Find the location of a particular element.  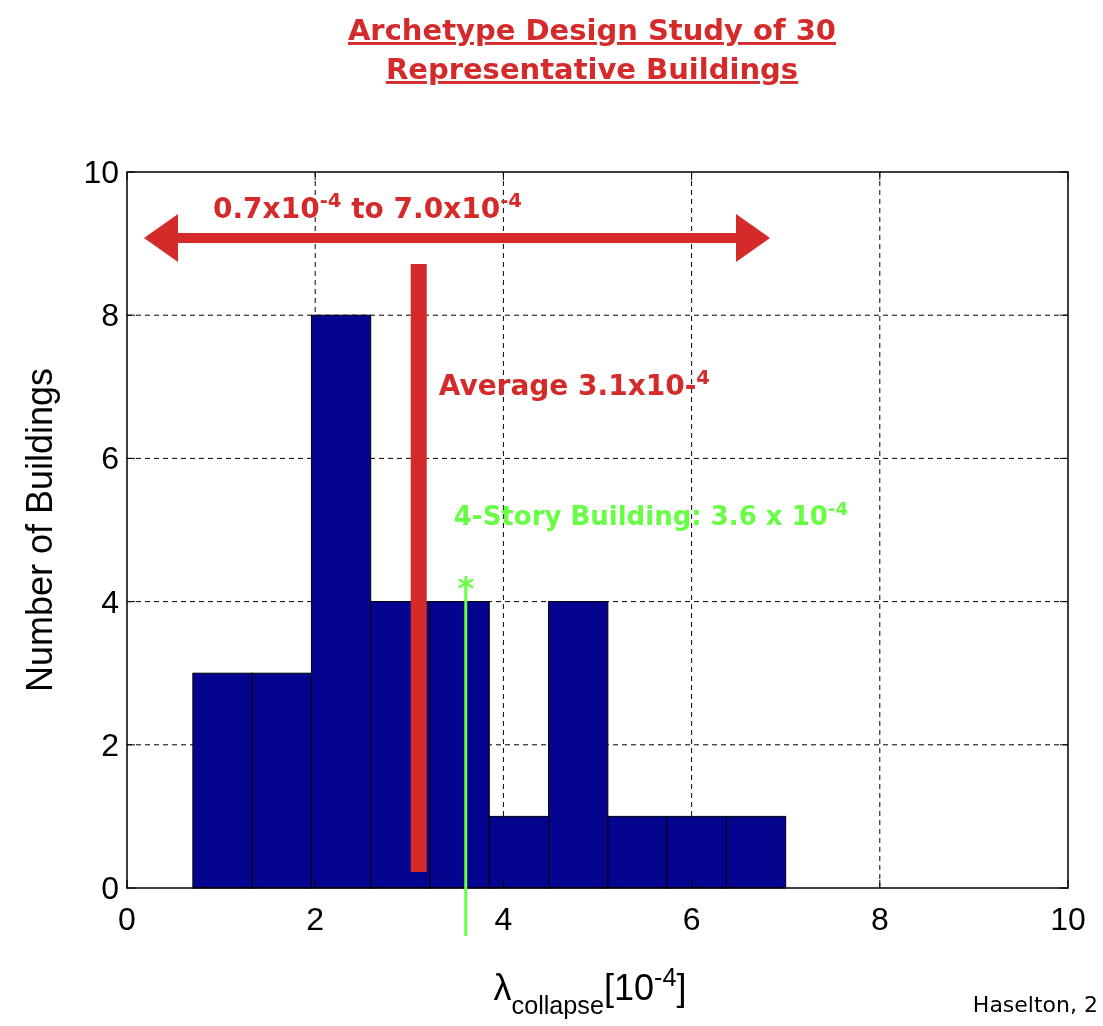

y-tick-label: 8 is located at coordinates (110, 315).